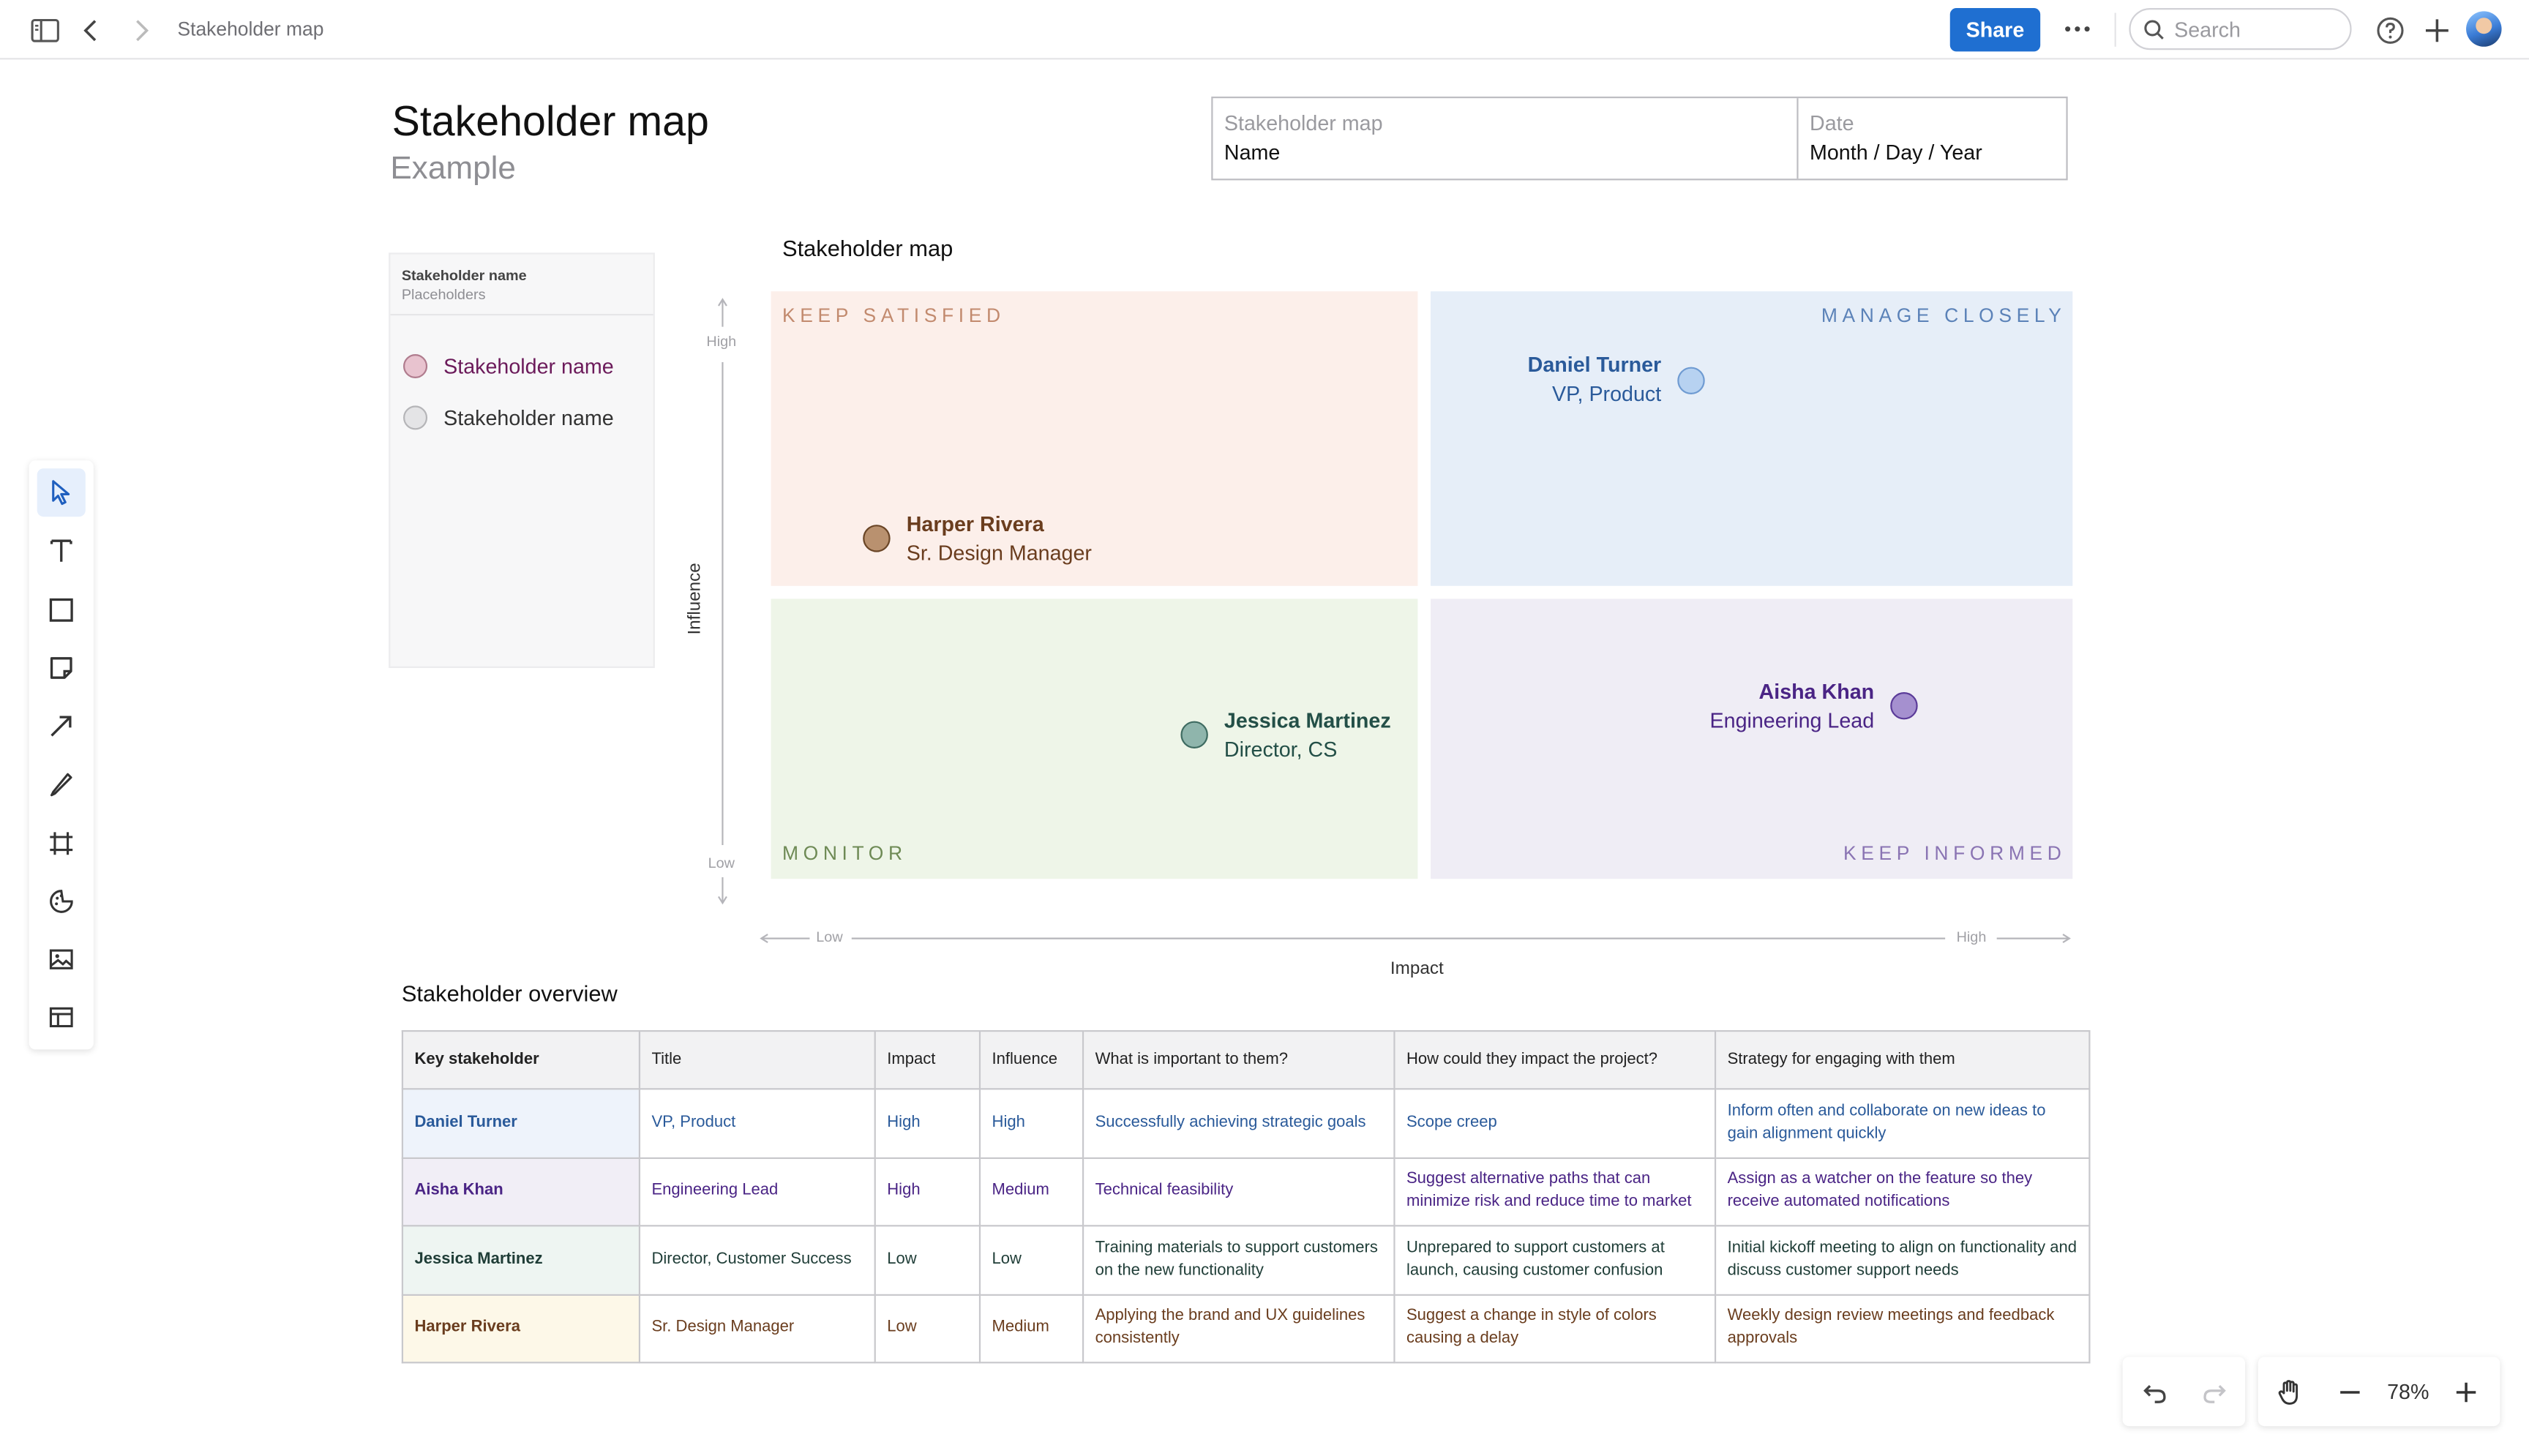 This screenshot has width=2529, height=1456. What do you see at coordinates (1896, 152) in the screenshot?
I see `date-cell-value: Month / Day / Year` at bounding box center [1896, 152].